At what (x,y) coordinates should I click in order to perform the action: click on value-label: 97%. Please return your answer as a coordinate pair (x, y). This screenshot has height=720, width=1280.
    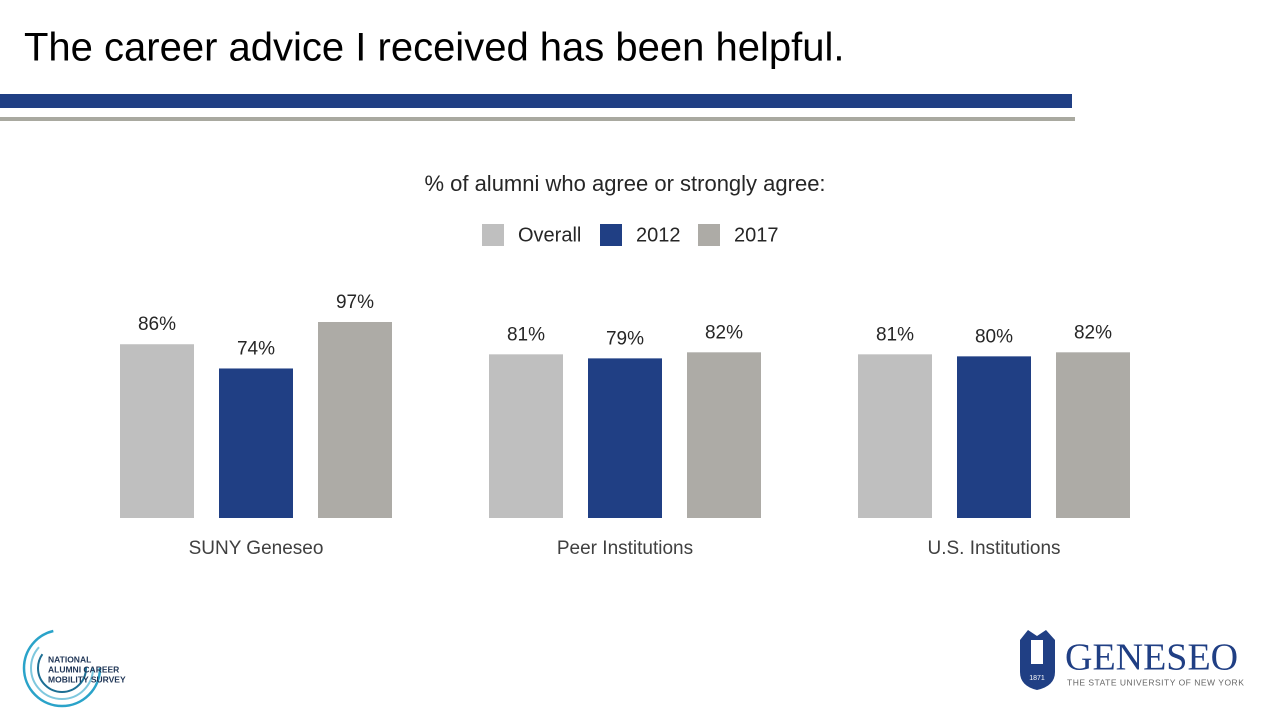
    Looking at the image, I should click on (355, 302).